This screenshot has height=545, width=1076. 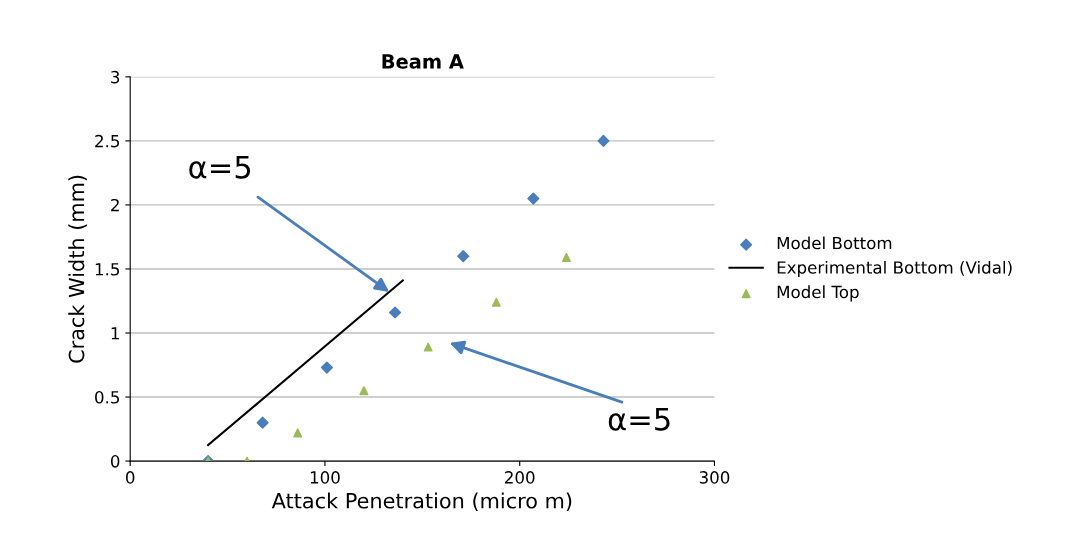 I want to click on y-axis-title: Crack Width (mm), so click(x=77, y=269).